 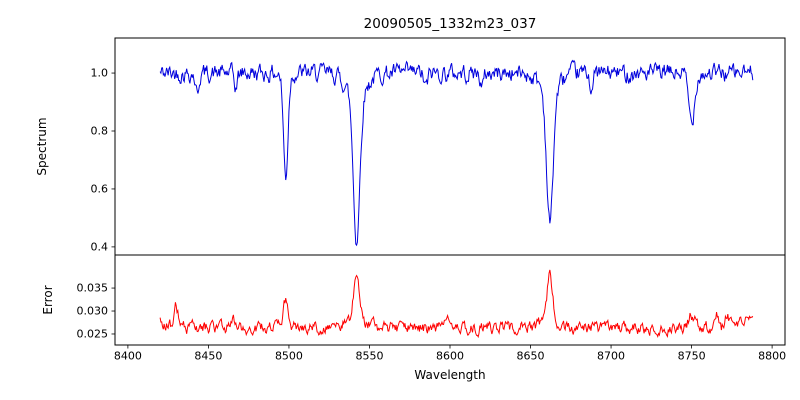 What do you see at coordinates (208, 356) in the screenshot?
I see `x-tick-label: 8450` at bounding box center [208, 356].